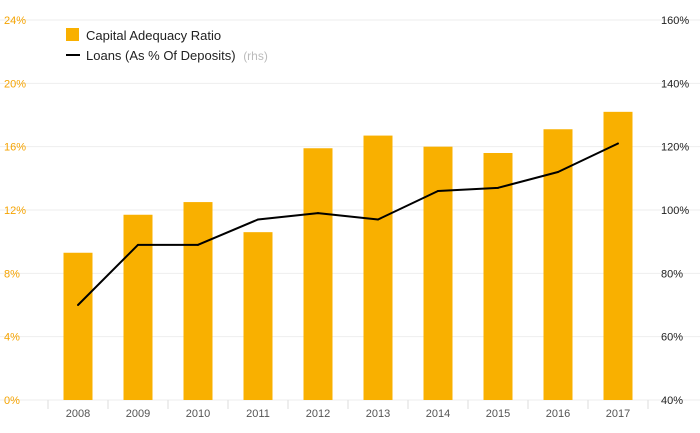  Describe the element at coordinates (672, 338) in the screenshot. I see `y-right-tick-label: 60%` at that location.